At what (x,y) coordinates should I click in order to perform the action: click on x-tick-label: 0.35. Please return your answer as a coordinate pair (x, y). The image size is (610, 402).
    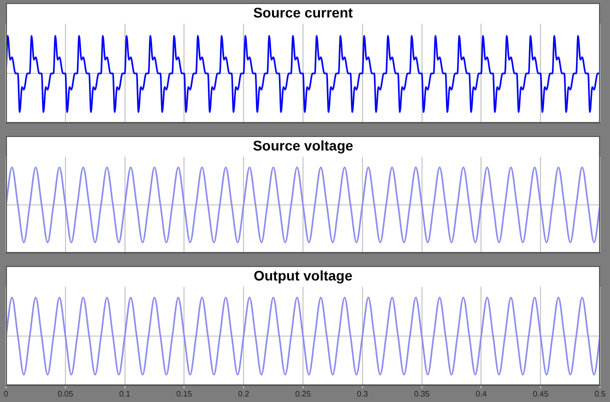
    Looking at the image, I should click on (422, 393).